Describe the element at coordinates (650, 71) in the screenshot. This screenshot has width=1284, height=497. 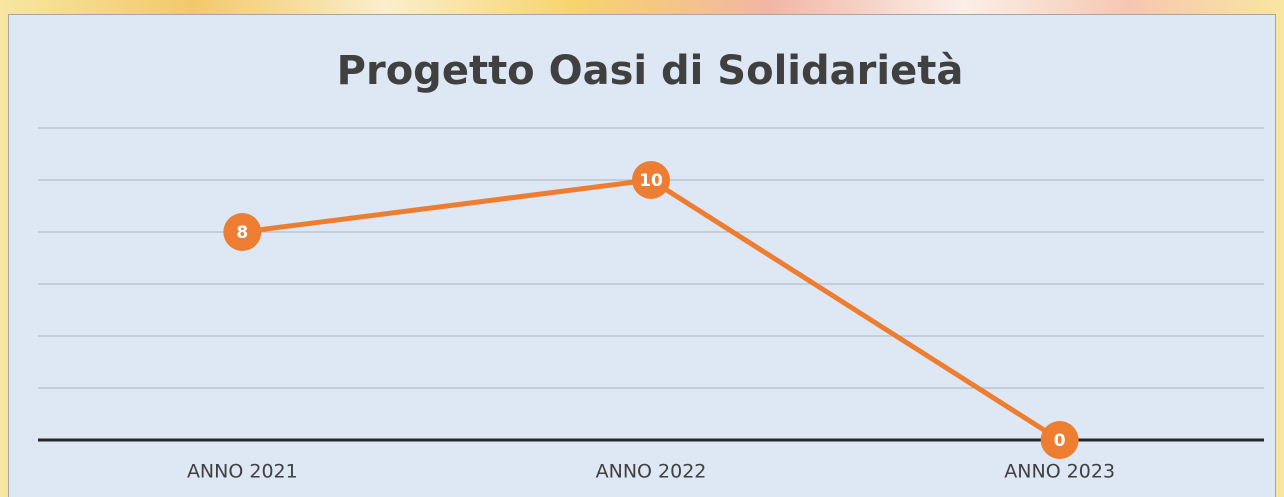
I see `chart-title: Progetto Oasi di Solidarietà` at that location.